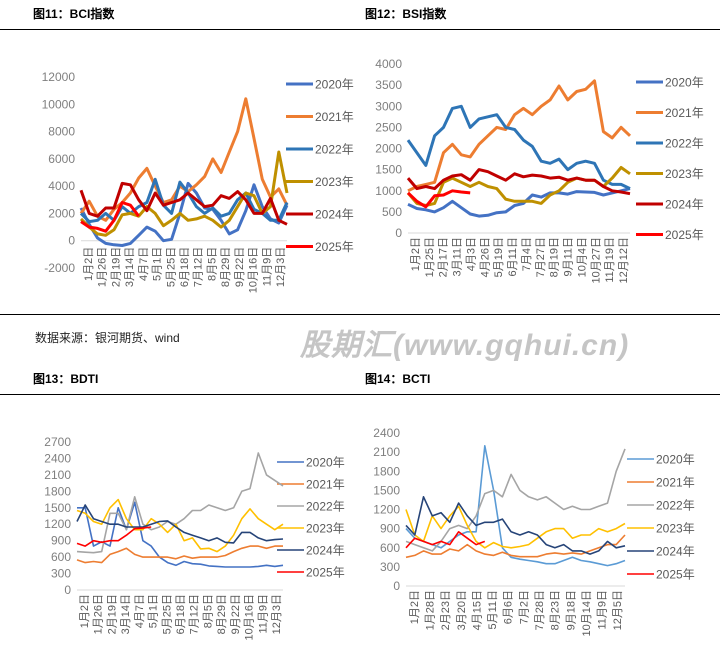 The width and height of the screenshot is (720, 657). What do you see at coordinates (509, 607) in the screenshot?
I see `x-tick-label: 6月6日` at bounding box center [509, 607].